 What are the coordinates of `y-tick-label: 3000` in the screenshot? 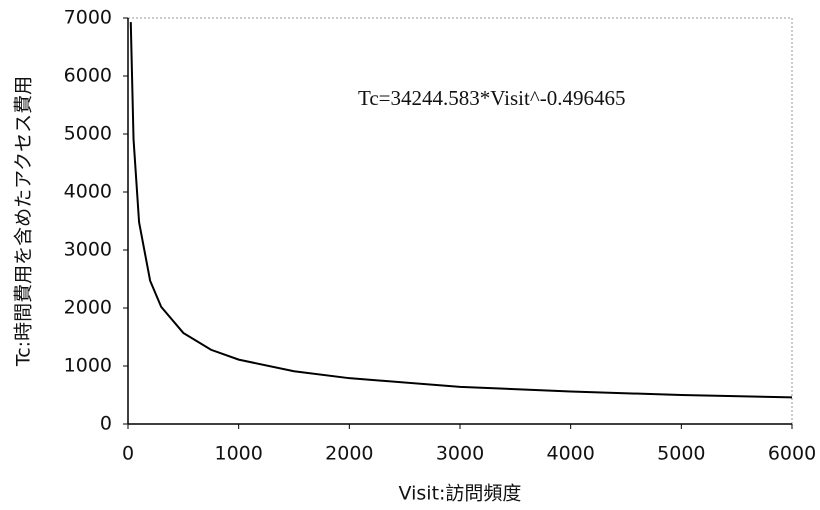 It's located at (88, 250).